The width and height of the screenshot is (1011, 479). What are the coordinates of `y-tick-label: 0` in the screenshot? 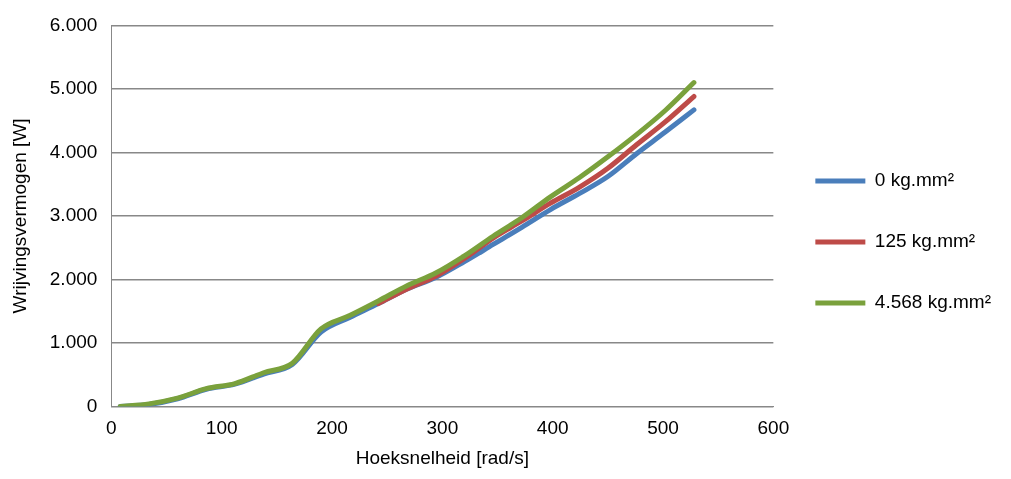 It's located at (92, 405).